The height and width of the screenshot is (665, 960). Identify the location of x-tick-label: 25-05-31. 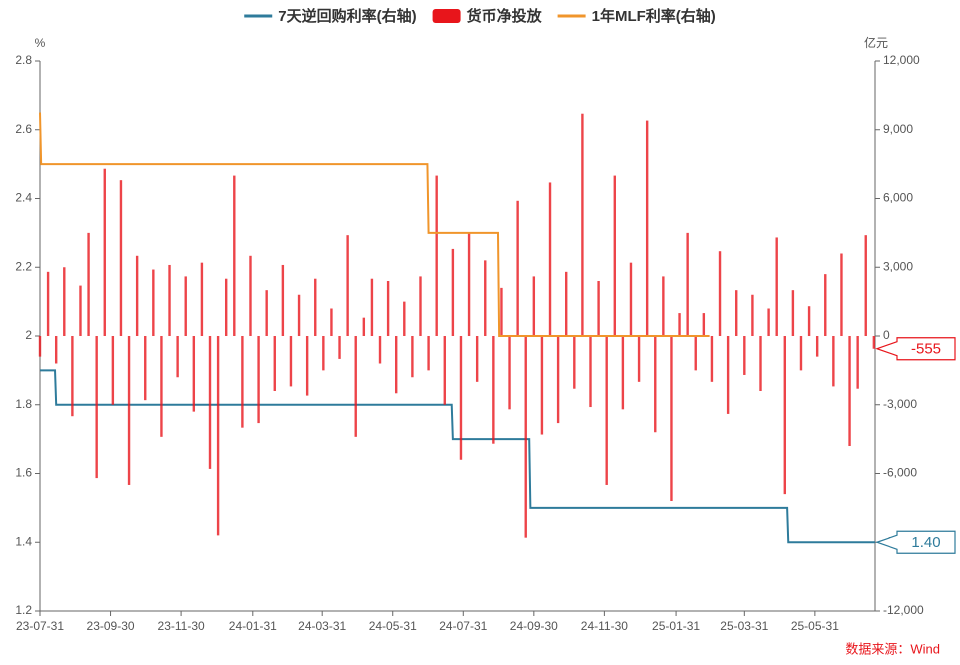
(815, 626).